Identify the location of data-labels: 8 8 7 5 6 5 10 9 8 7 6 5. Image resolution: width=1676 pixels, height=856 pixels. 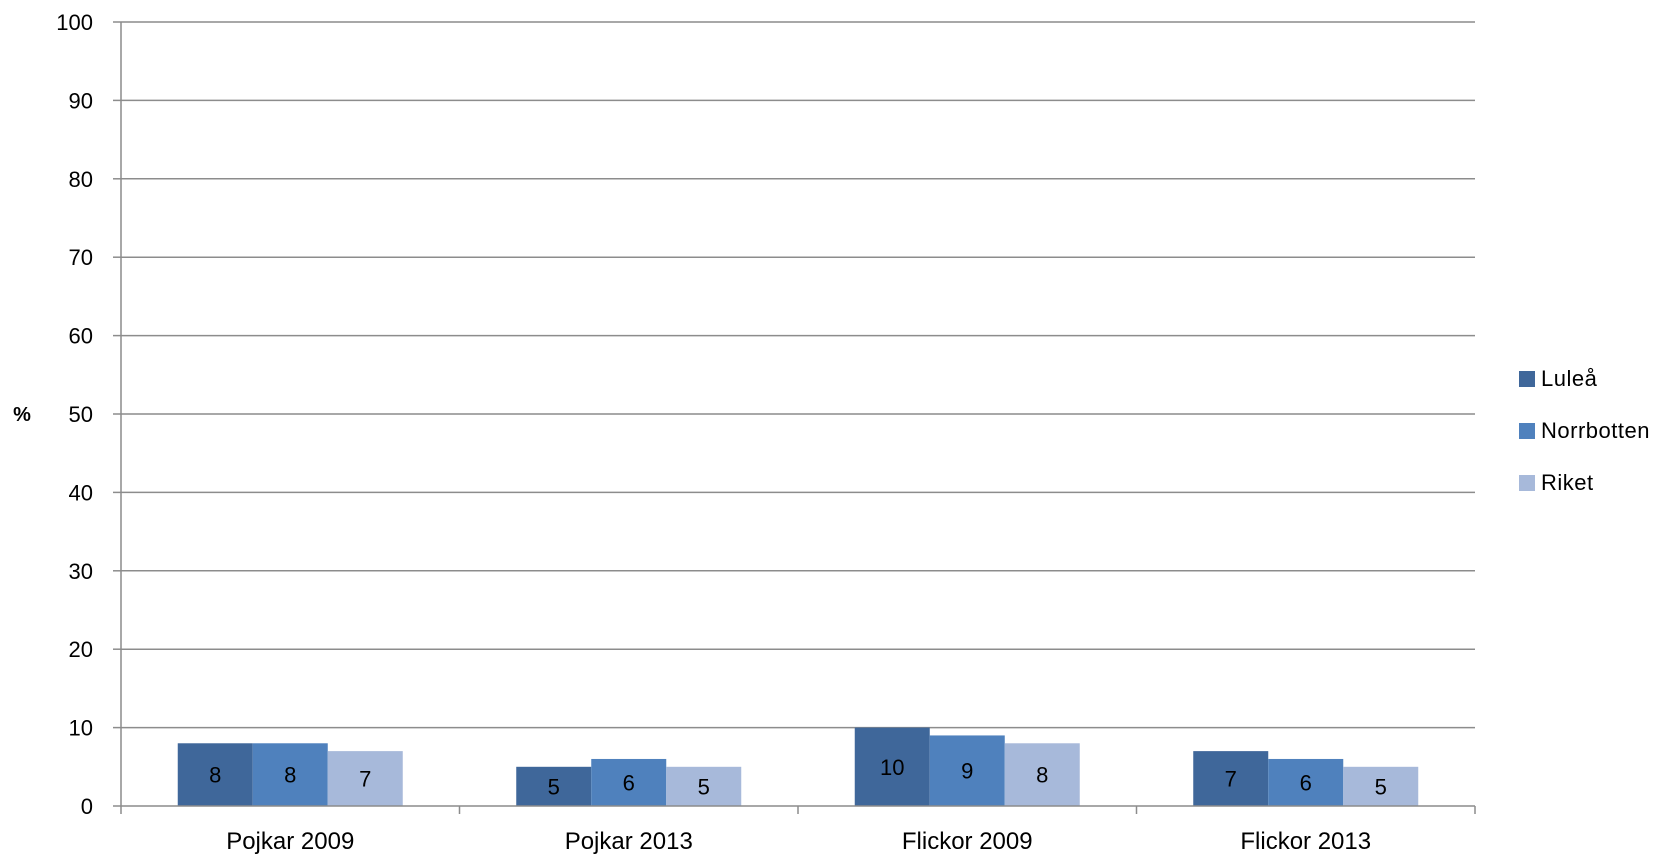
(798, 777).